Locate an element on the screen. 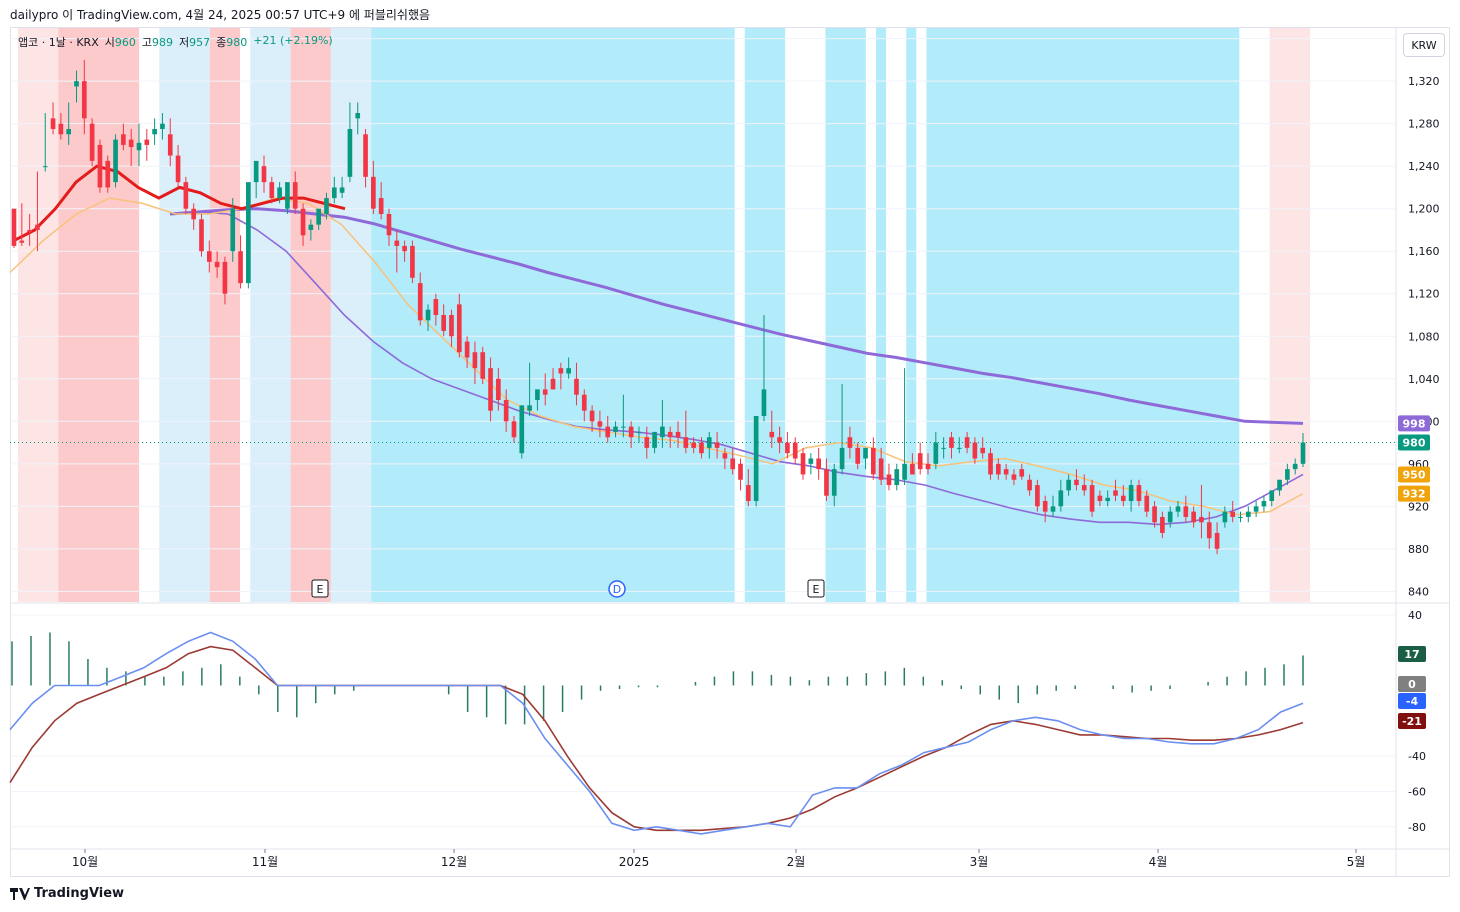 The image size is (1460, 912). earnings-marker-label: E is located at coordinates (320, 589).